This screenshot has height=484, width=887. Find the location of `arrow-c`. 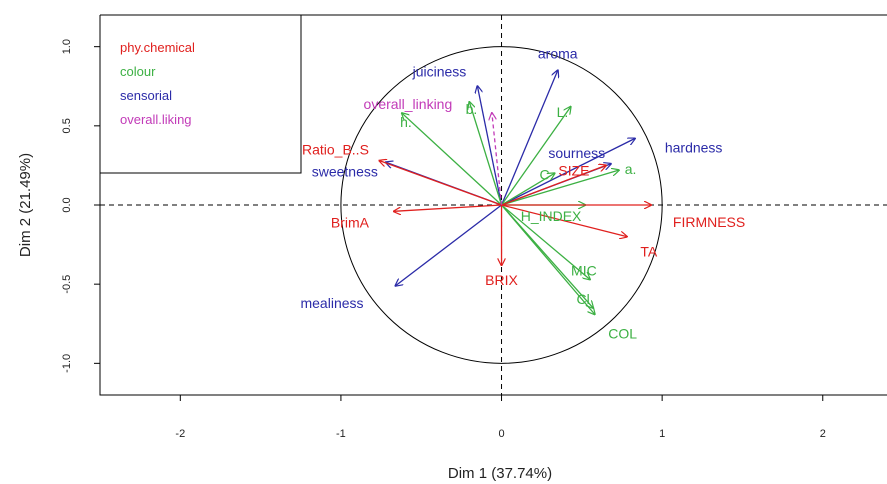

arrow-c is located at coordinates (528, 189).